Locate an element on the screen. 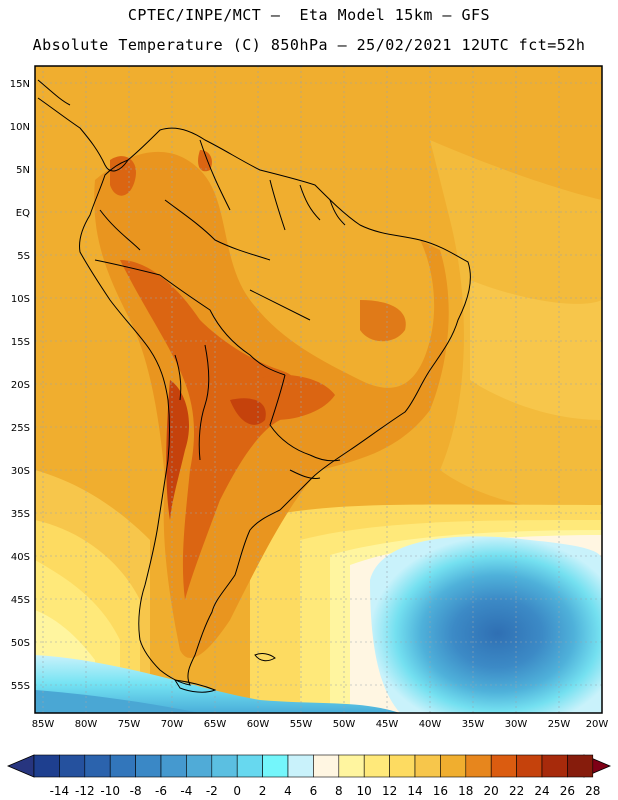 Image resolution: width=618 pixels, height=800 pixels. colorbar-label: 8 is located at coordinates (339, 791).